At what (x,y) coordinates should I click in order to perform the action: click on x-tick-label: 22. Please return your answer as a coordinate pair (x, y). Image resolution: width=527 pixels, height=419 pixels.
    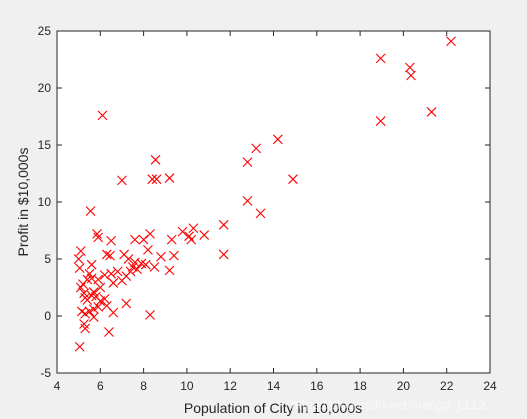
    Looking at the image, I should click on (447, 386).